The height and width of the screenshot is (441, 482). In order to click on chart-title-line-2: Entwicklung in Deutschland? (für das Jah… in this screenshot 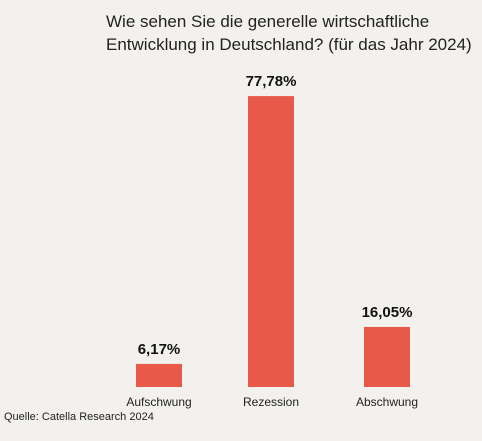, I will do `click(289, 44)`.